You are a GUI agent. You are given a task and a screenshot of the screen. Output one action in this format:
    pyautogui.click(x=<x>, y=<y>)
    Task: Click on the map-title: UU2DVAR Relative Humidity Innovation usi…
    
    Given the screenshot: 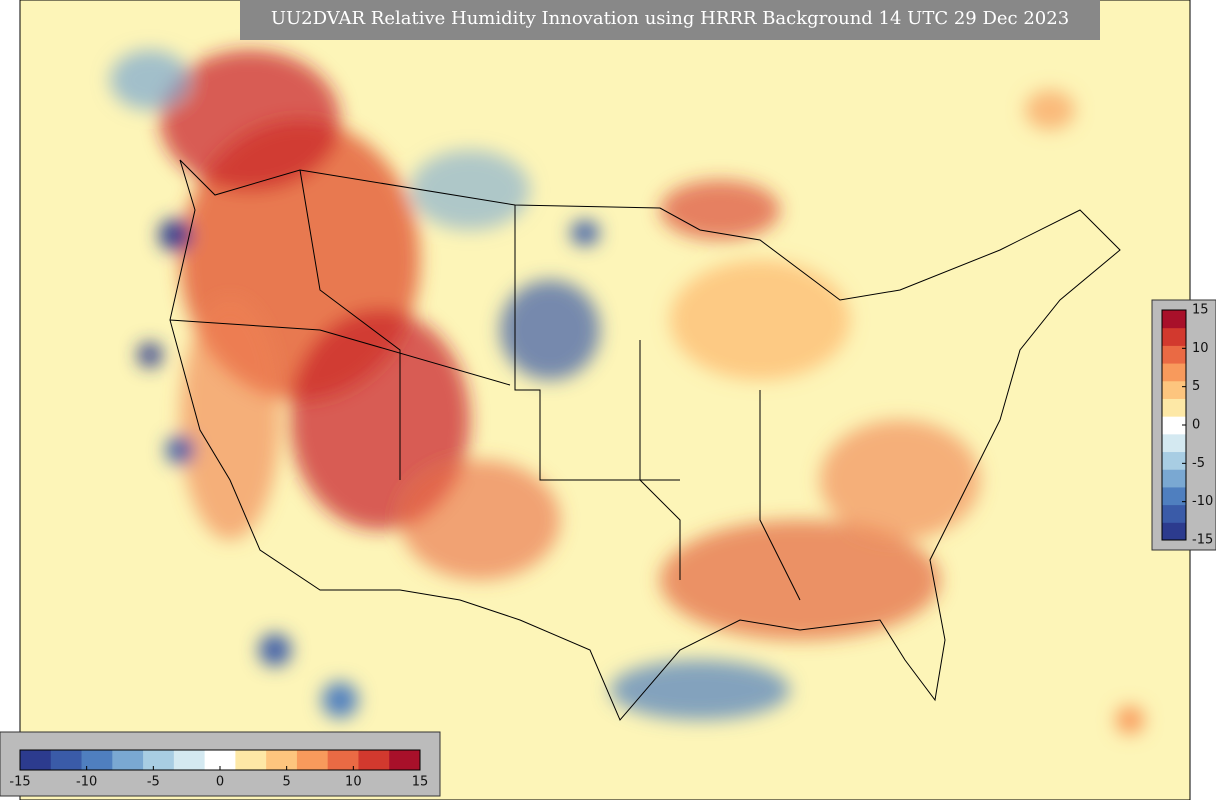 What is the action you would take?
    pyautogui.click(x=670, y=18)
    